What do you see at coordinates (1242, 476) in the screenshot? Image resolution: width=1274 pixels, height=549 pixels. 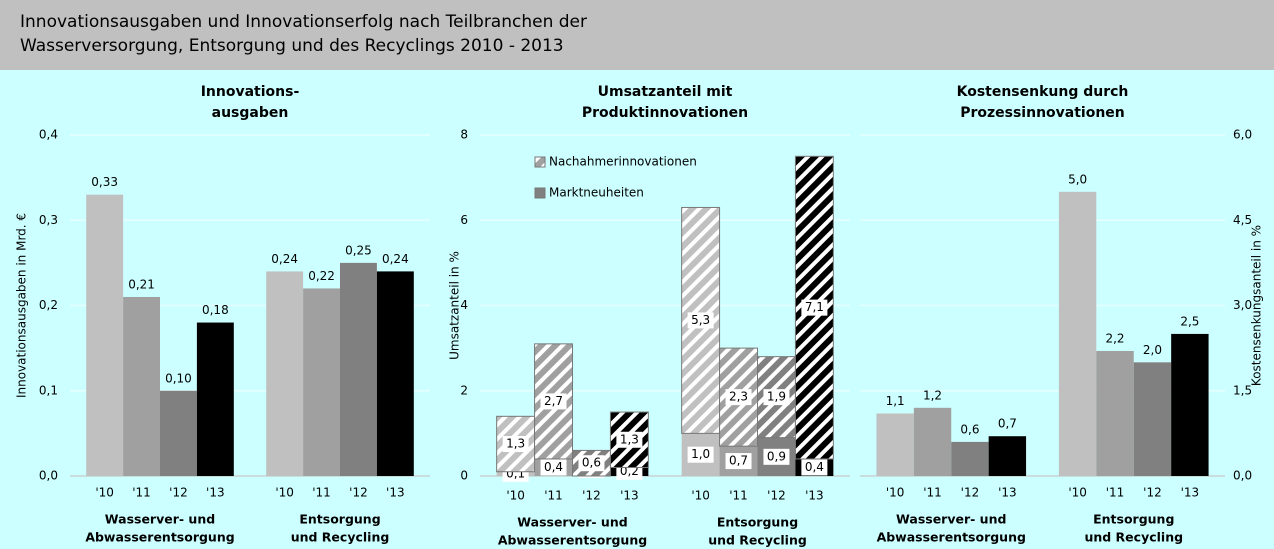 I see `y2-tick-label: 0,0` at bounding box center [1242, 476].